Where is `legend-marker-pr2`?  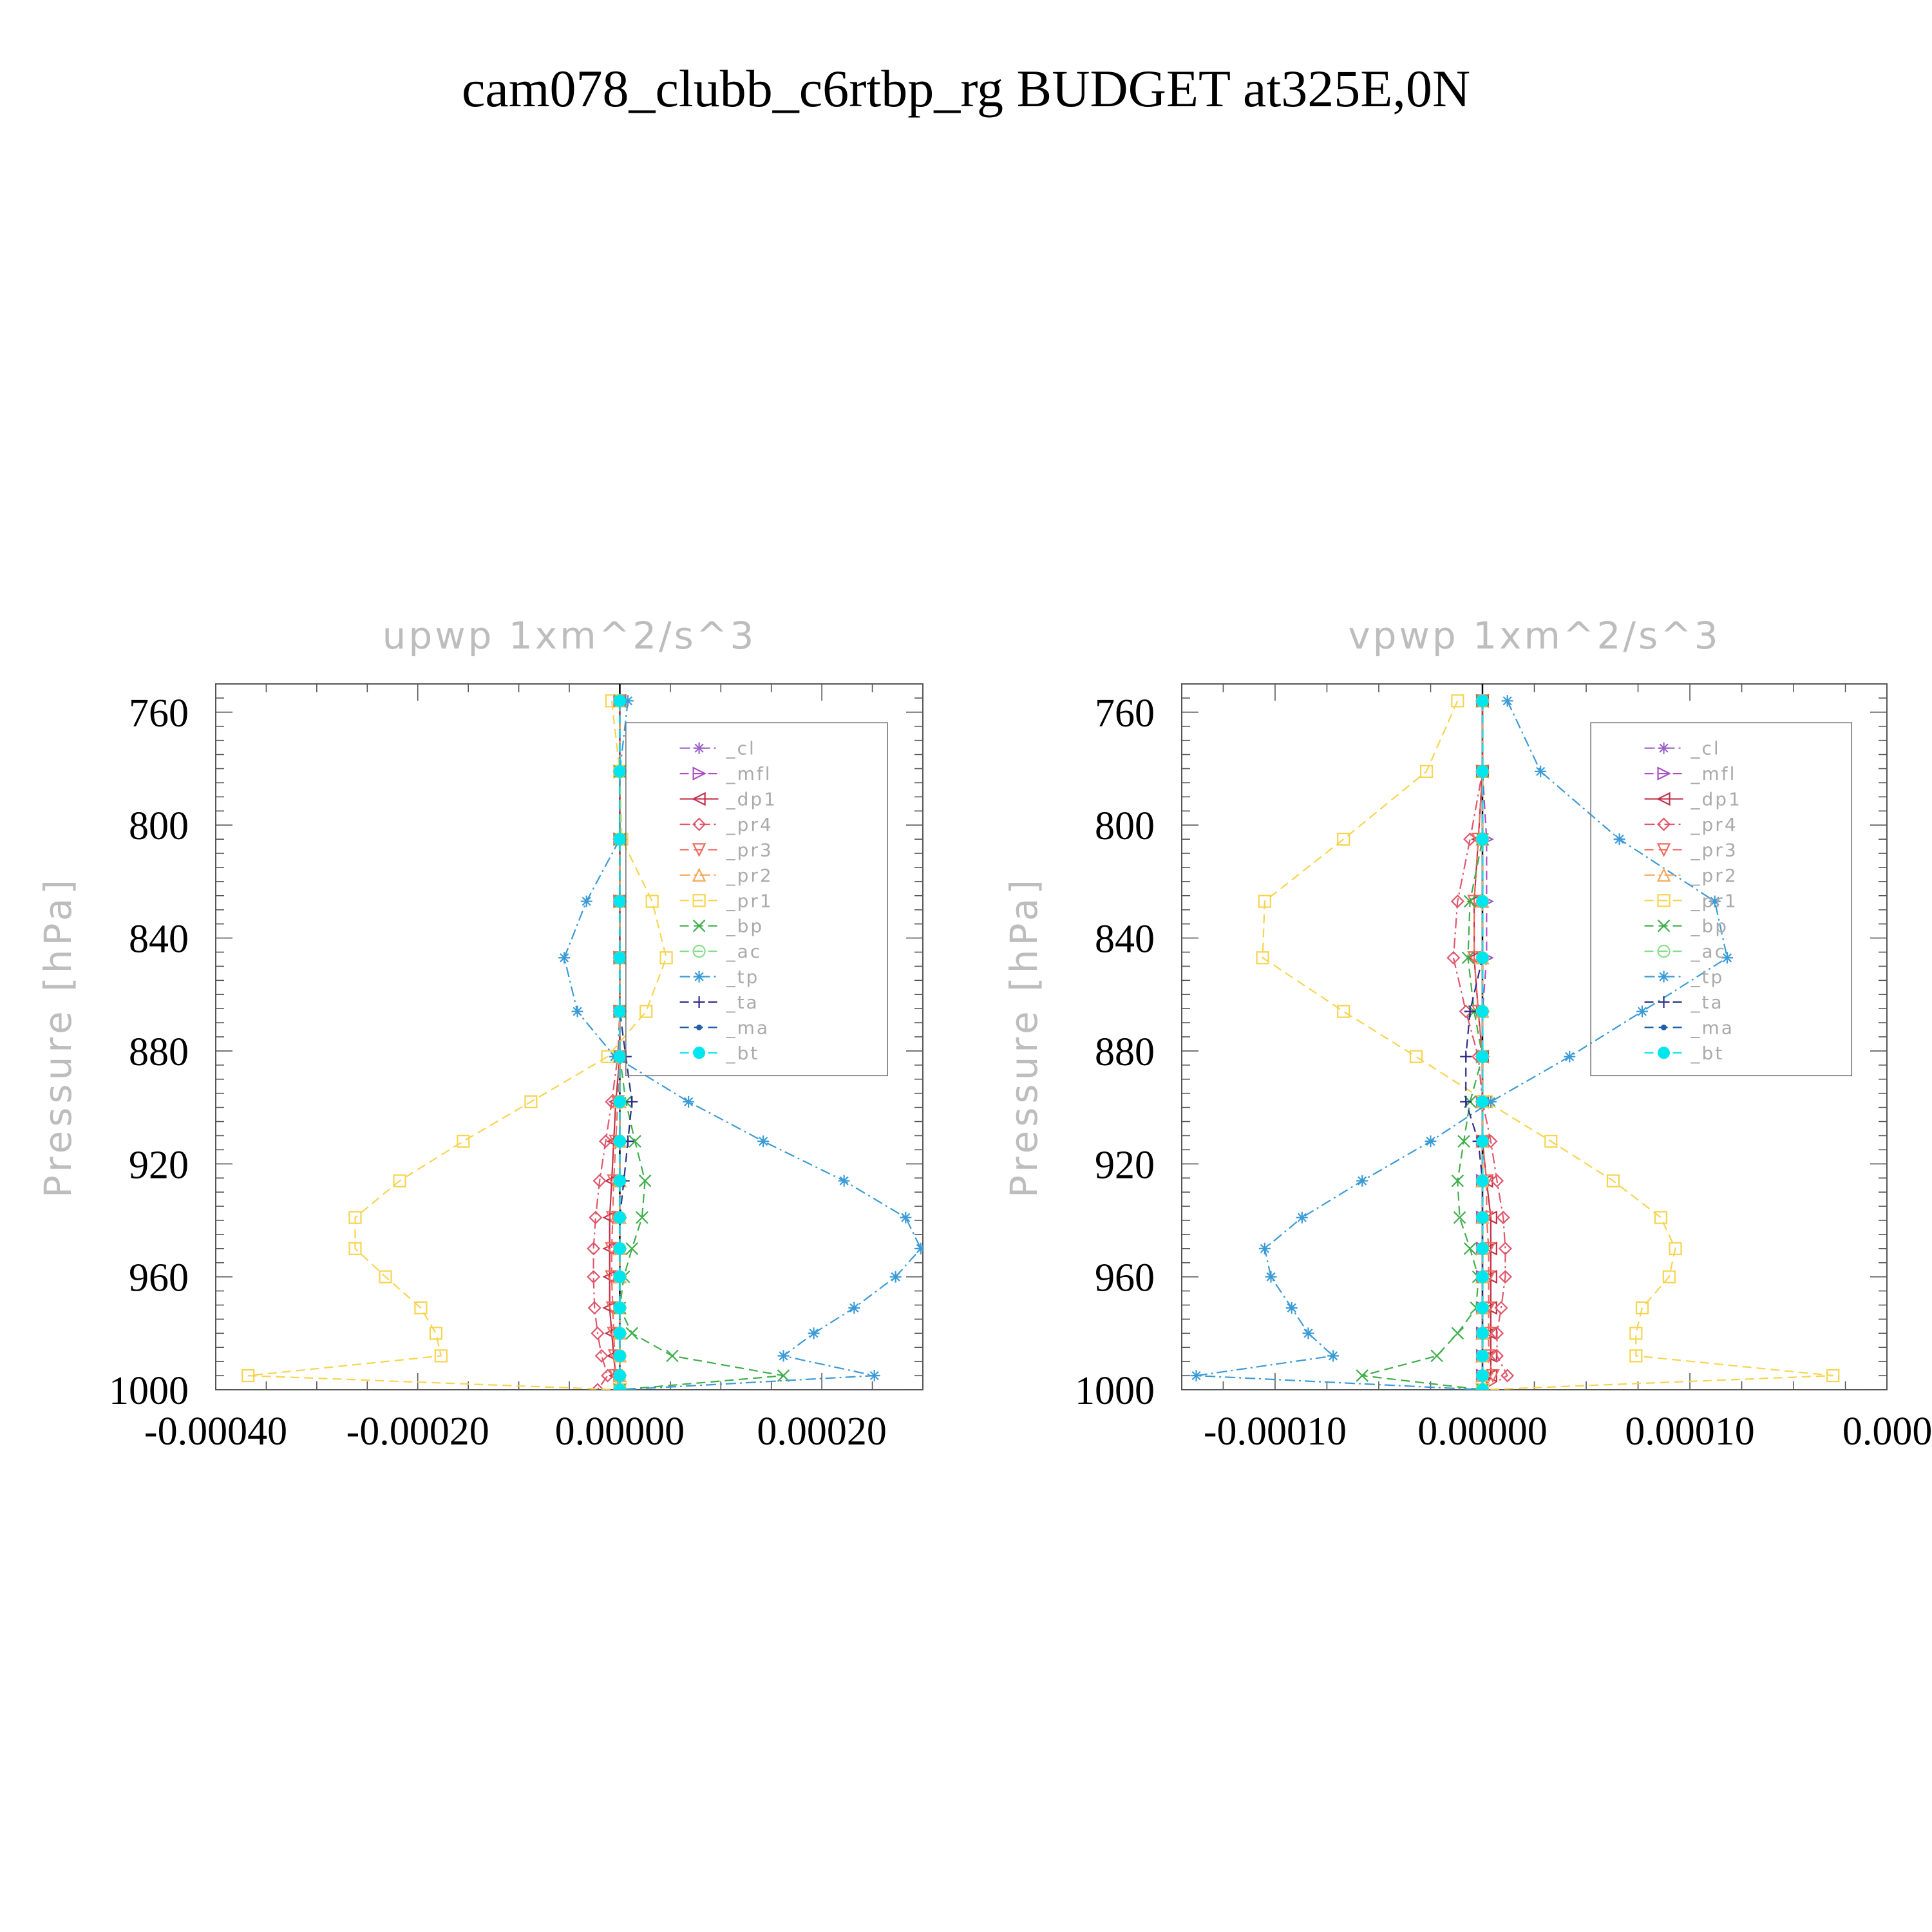
legend-marker-pr2 is located at coordinates (699, 875).